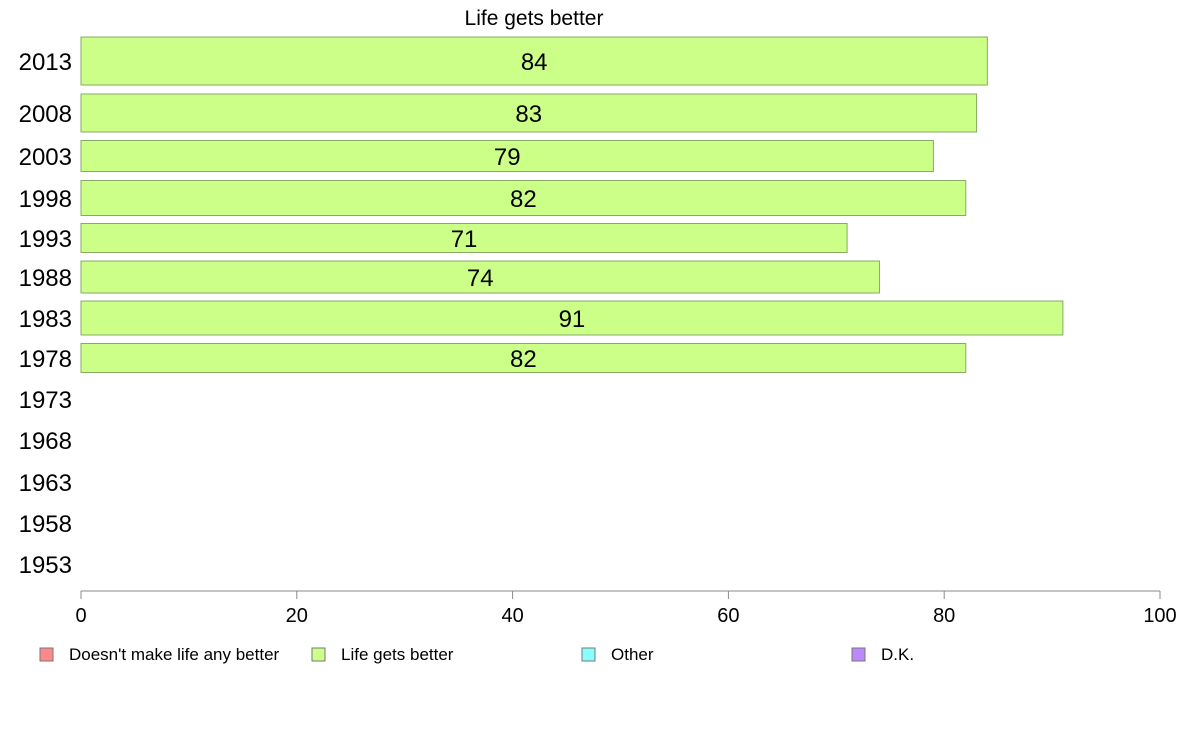 This screenshot has width=1188, height=741. I want to click on bar-value-label: 84, so click(534, 62).